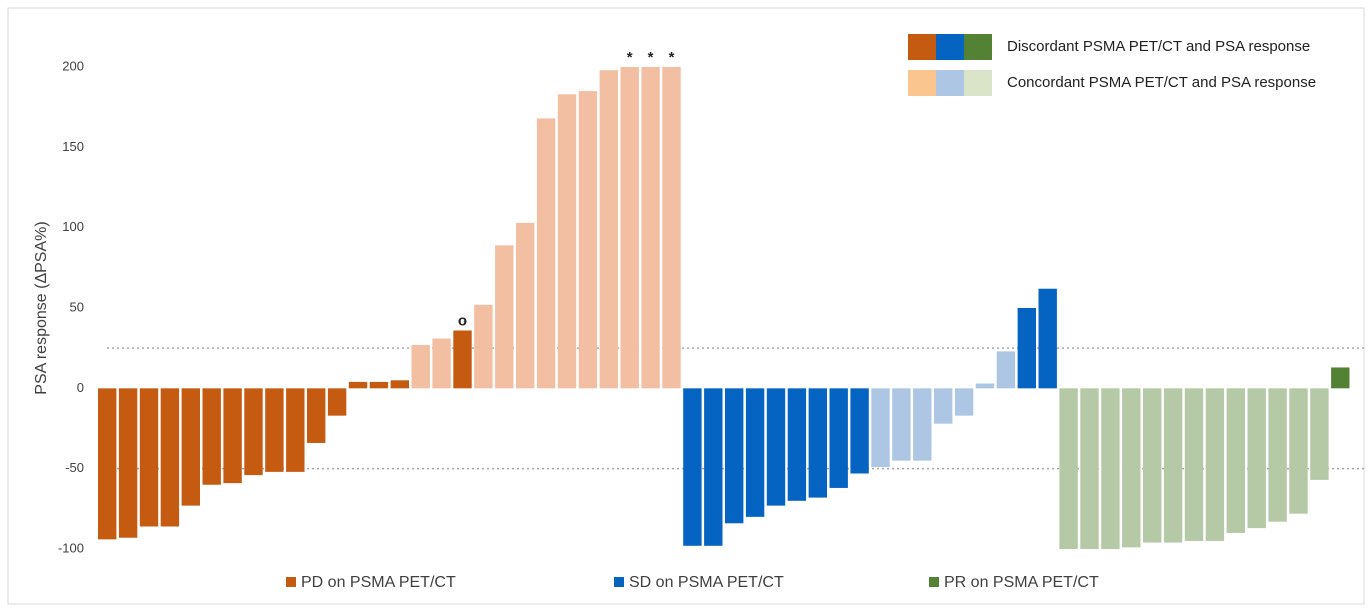 This screenshot has width=1372, height=609. I want to click on legend-label: Concordant PSMA PET/CT and PSA response, so click(1161, 82).